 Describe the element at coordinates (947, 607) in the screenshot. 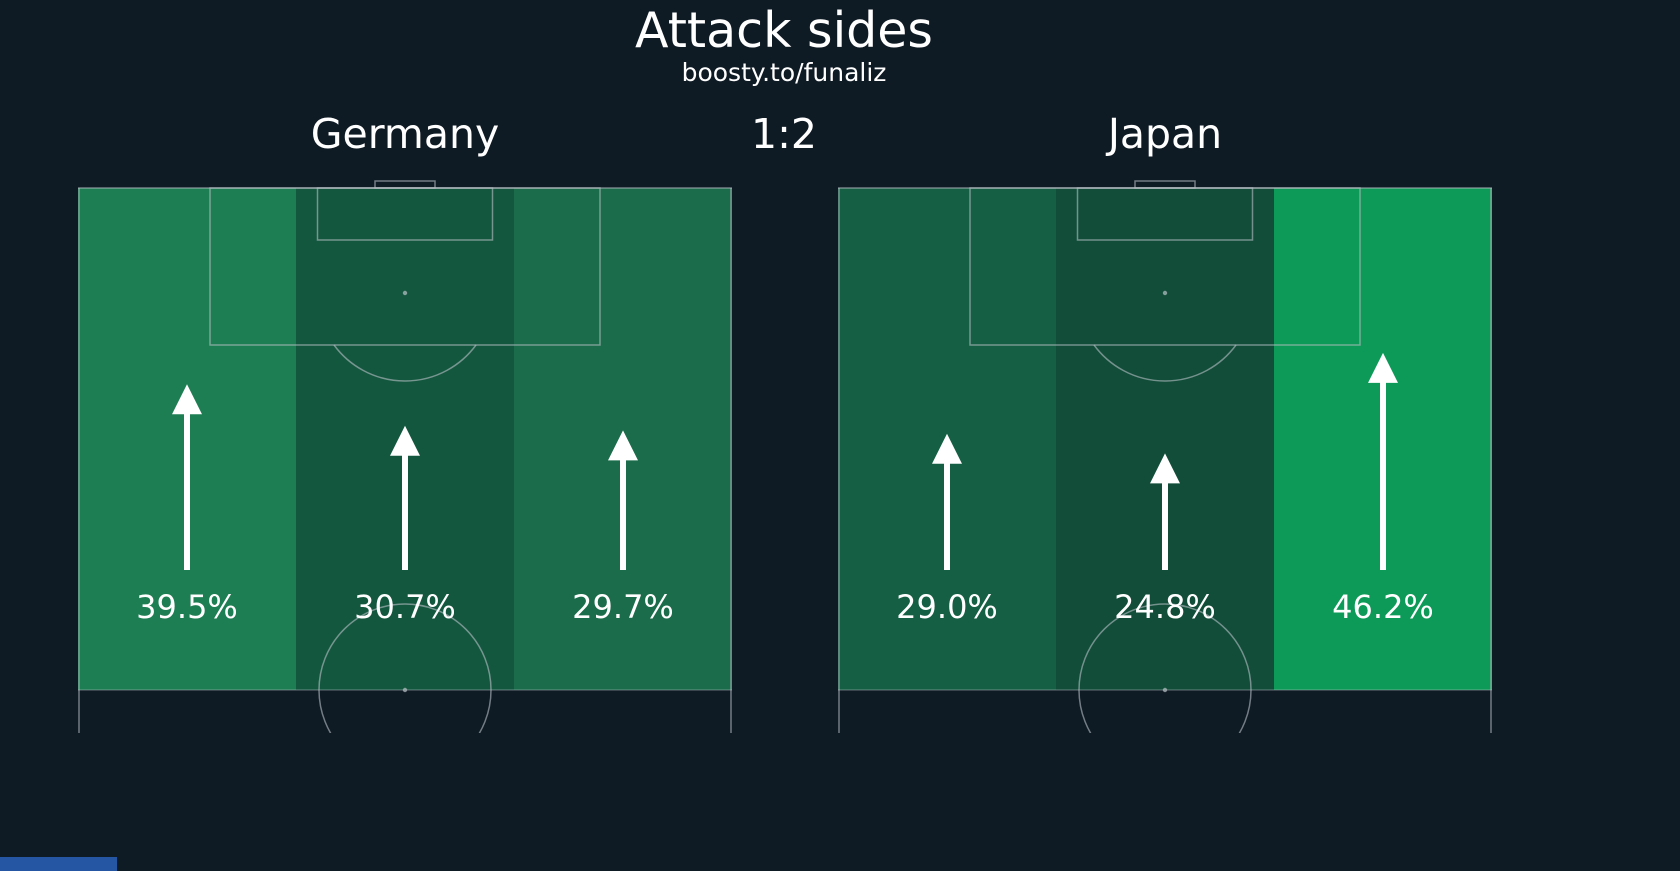

I see `zone-percent-label: 29.0%` at that location.